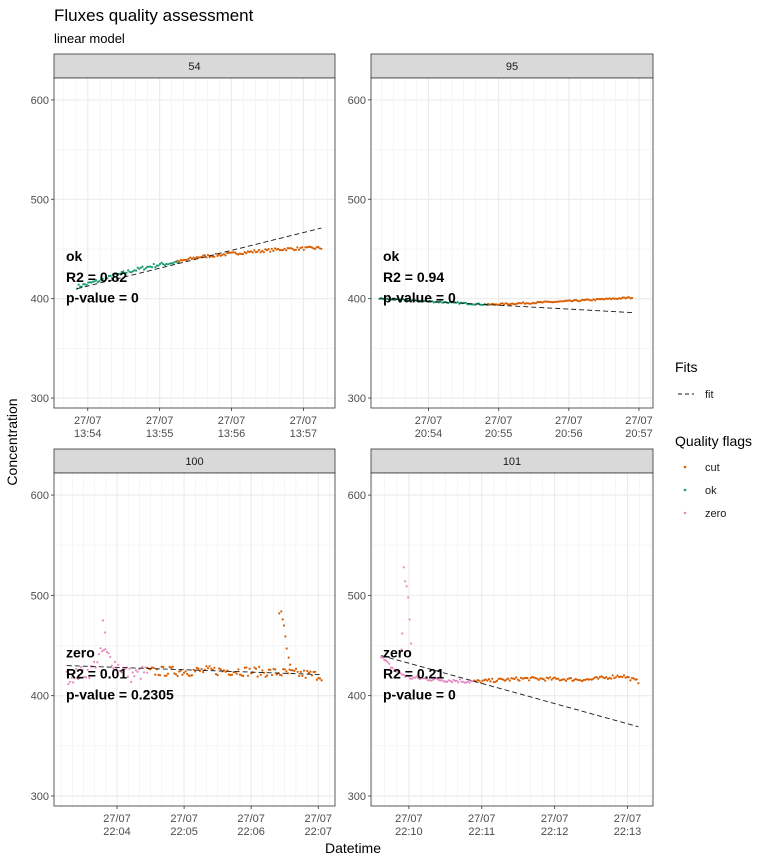  I want to click on annotation-flag: zero, so click(80, 653).